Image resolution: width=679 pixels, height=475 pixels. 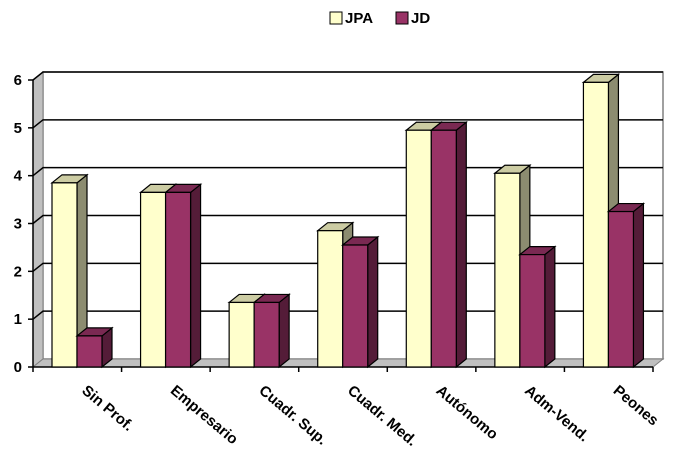 I want to click on bar-jd-4-side, so click(x=461, y=244).